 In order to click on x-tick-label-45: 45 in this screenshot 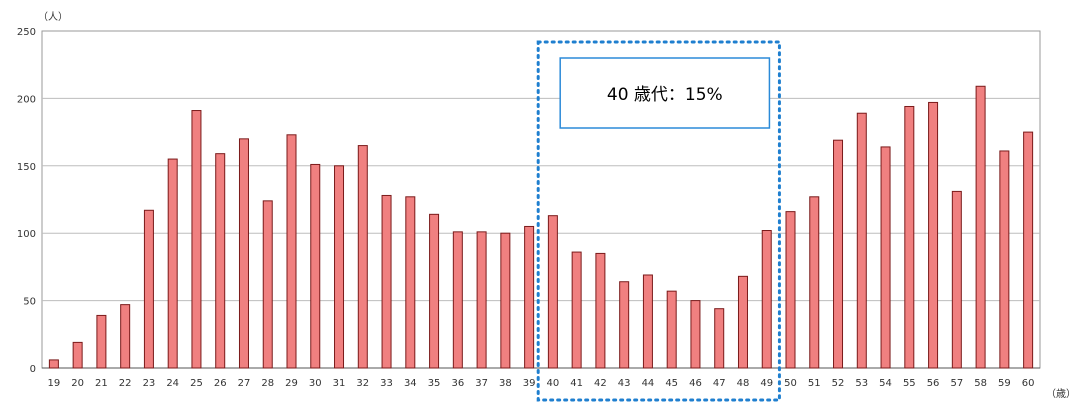, I will do `click(671, 383)`.